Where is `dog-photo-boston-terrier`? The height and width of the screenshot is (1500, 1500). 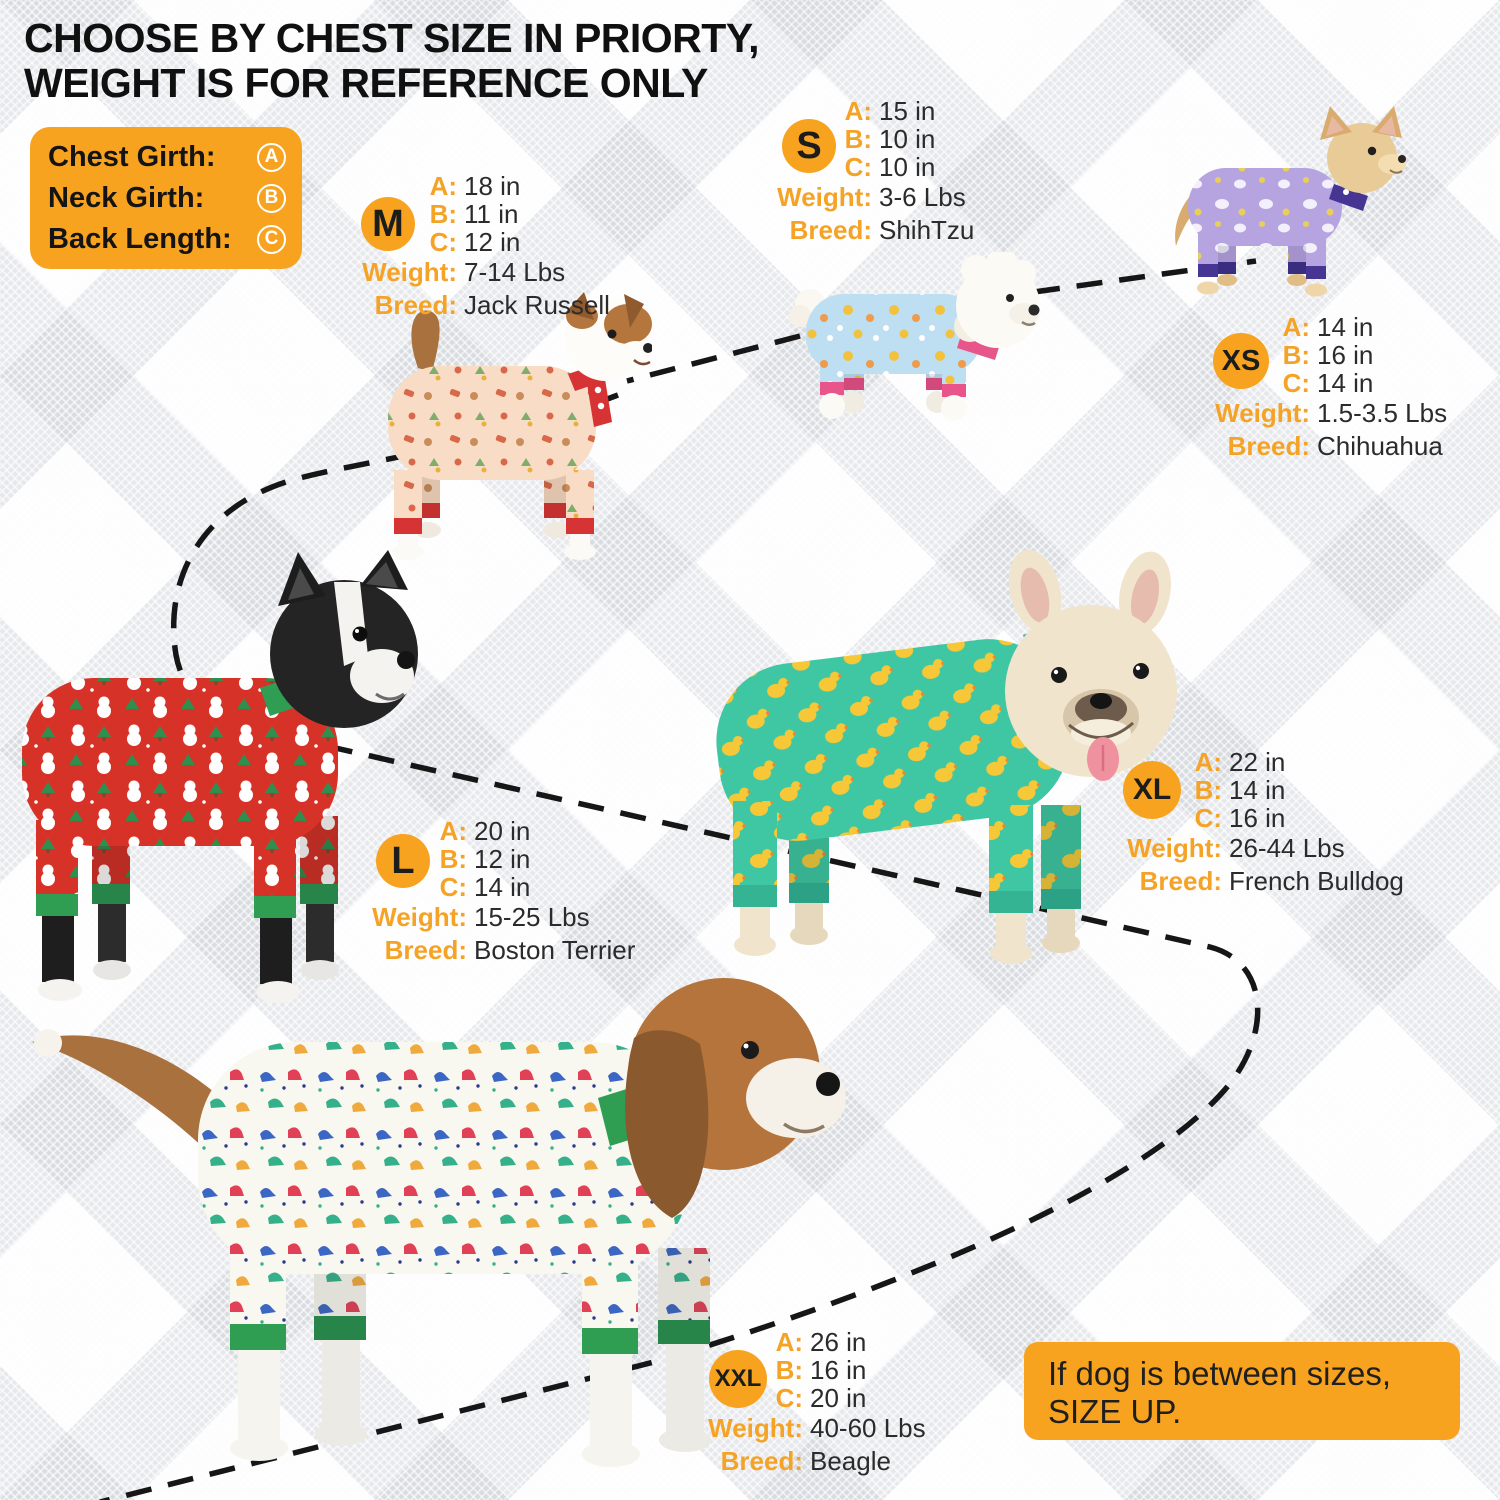 dog-photo-boston-terrier is located at coordinates (220, 776).